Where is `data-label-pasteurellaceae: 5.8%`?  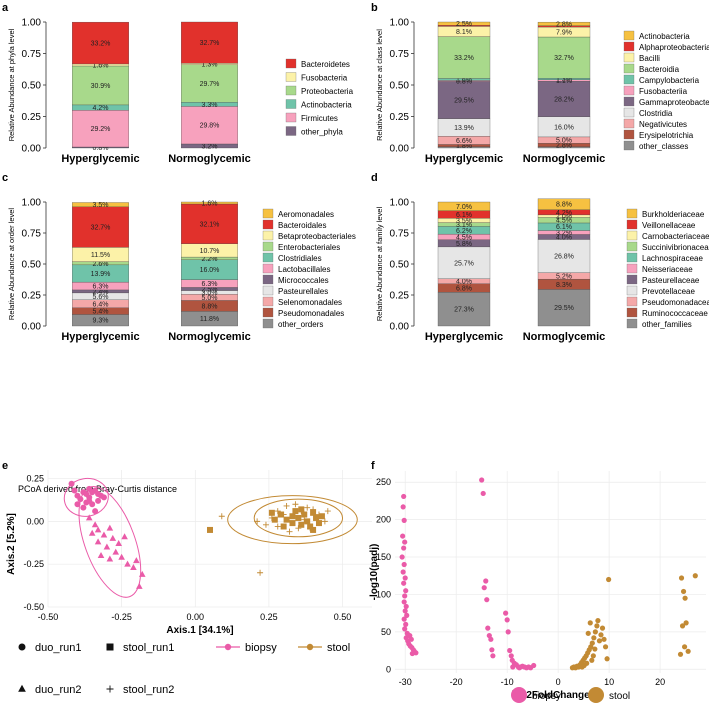
data-label-pasteurellaceae: 5.8% is located at coordinates (464, 244).